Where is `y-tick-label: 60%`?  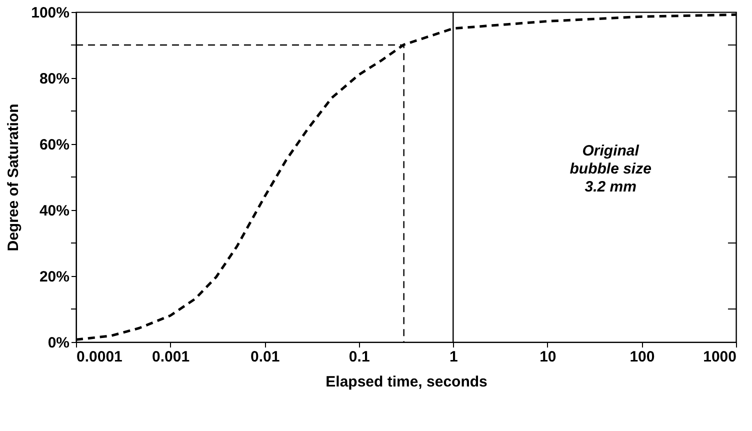 y-tick-label: 60% is located at coordinates (54, 145).